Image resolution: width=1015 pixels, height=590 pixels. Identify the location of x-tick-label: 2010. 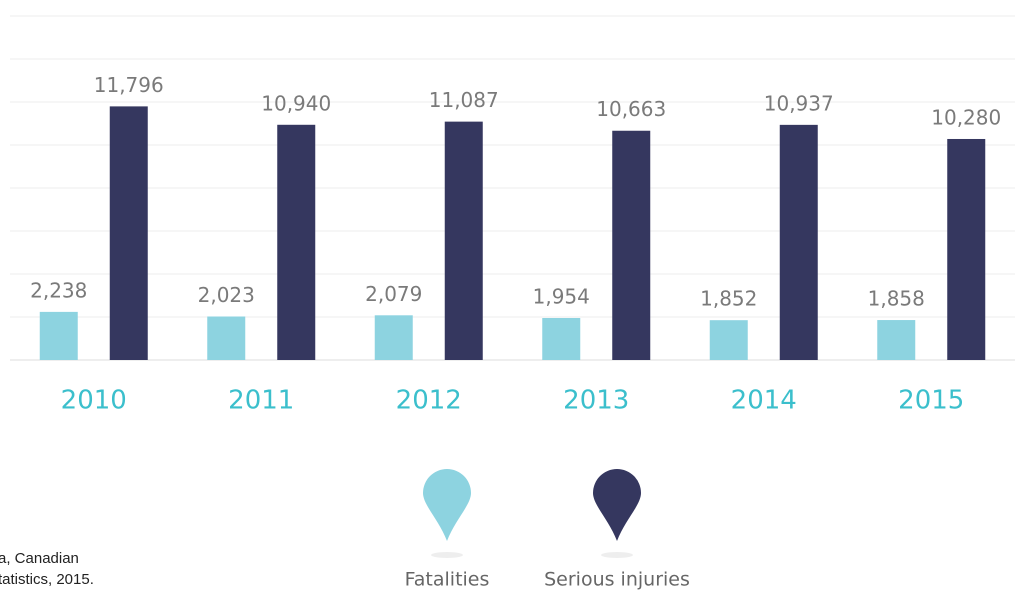
(94, 401).